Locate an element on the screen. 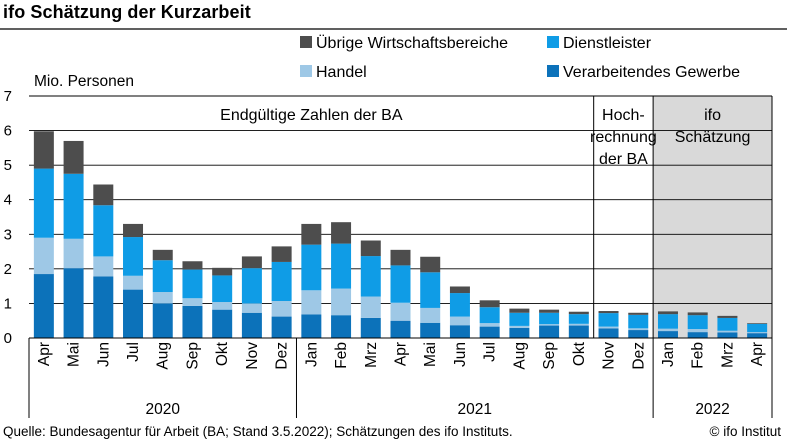  x-tick-label: Dez is located at coordinates (282, 356).